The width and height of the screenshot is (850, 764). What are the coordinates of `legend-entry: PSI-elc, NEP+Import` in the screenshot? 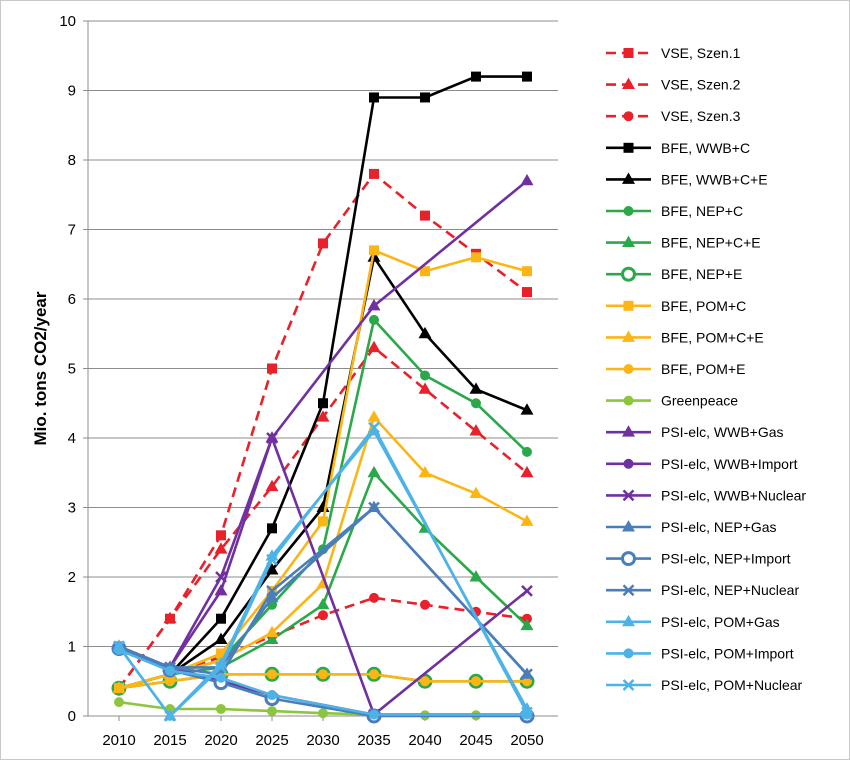 It's located at (698, 559).